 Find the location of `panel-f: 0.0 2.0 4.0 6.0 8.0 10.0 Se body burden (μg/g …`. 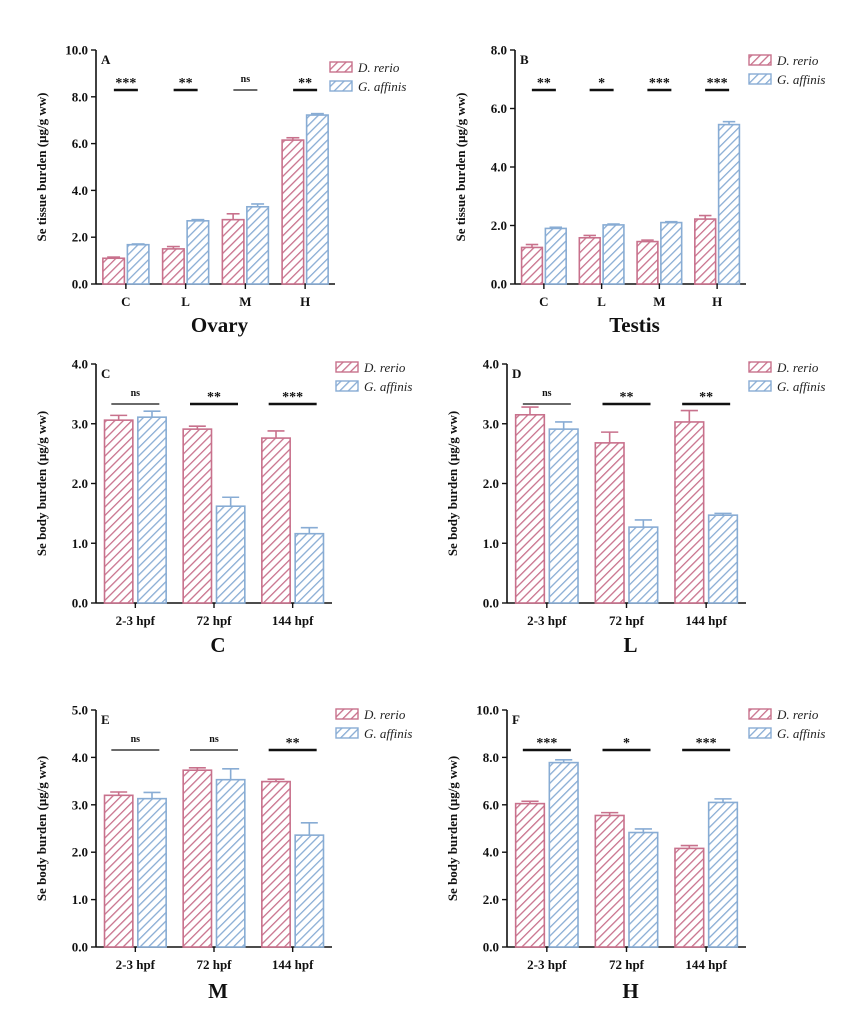

panel-f: 0.0 2.0 4.0 6.0 8.0 10.0 Se body burden (μg/g … is located at coordinates (635, 853).